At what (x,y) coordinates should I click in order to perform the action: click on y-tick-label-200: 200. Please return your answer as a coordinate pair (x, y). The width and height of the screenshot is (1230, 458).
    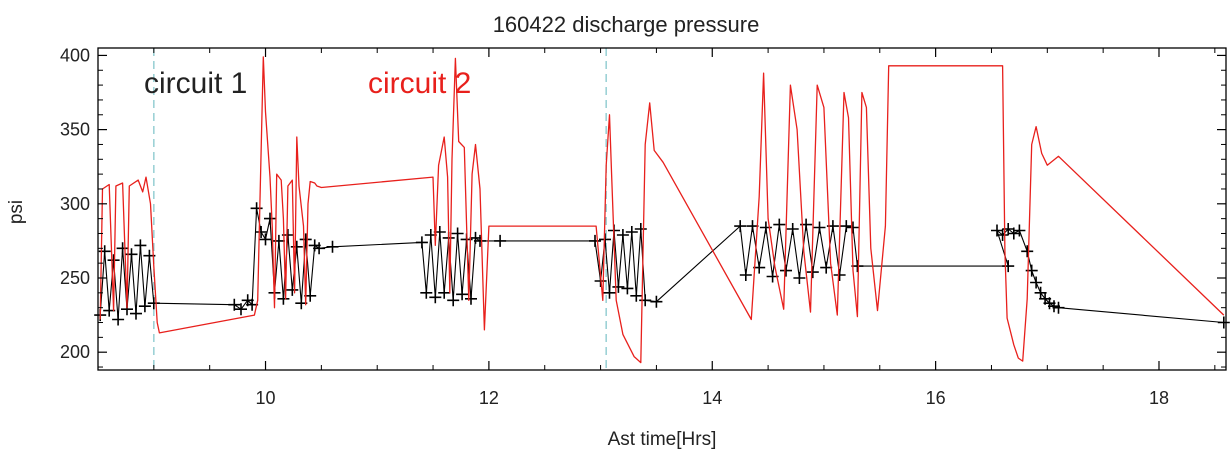
    Looking at the image, I should click on (75, 352).